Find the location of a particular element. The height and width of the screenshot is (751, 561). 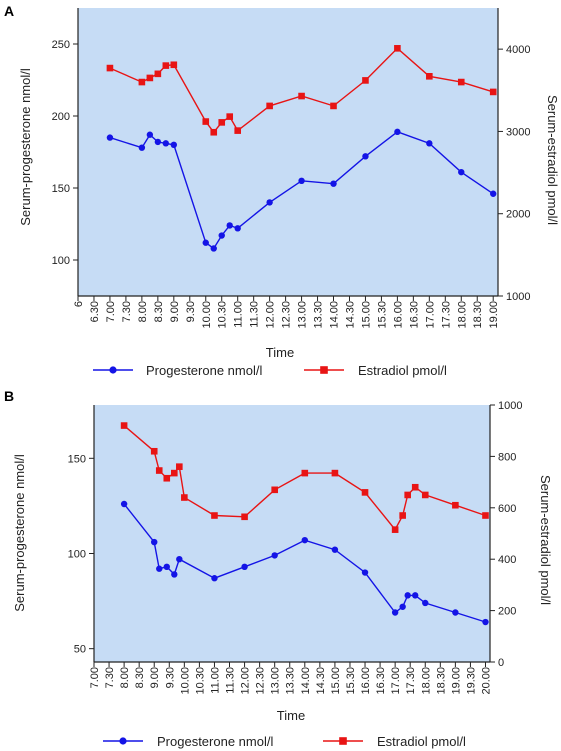

panel-b-x-tick-label: 20.00 is located at coordinates (486, 681).